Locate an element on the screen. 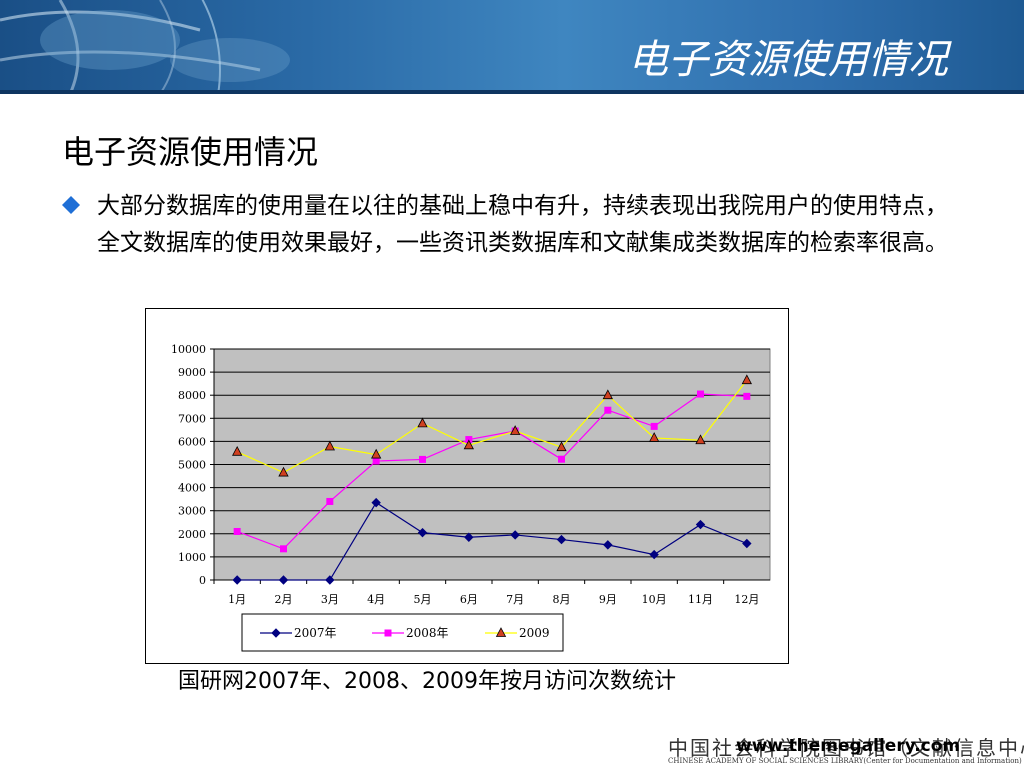 The width and height of the screenshot is (1024, 768). y-tick-label: 4000 is located at coordinates (192, 488).